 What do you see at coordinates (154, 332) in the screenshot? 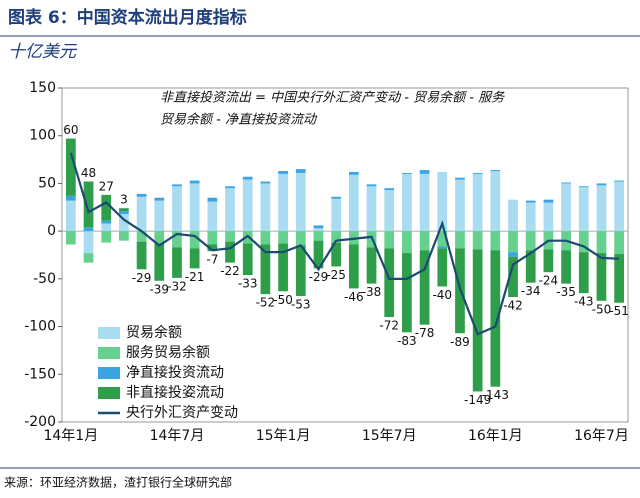
I see `legend-label: 贸易余额` at bounding box center [154, 332].